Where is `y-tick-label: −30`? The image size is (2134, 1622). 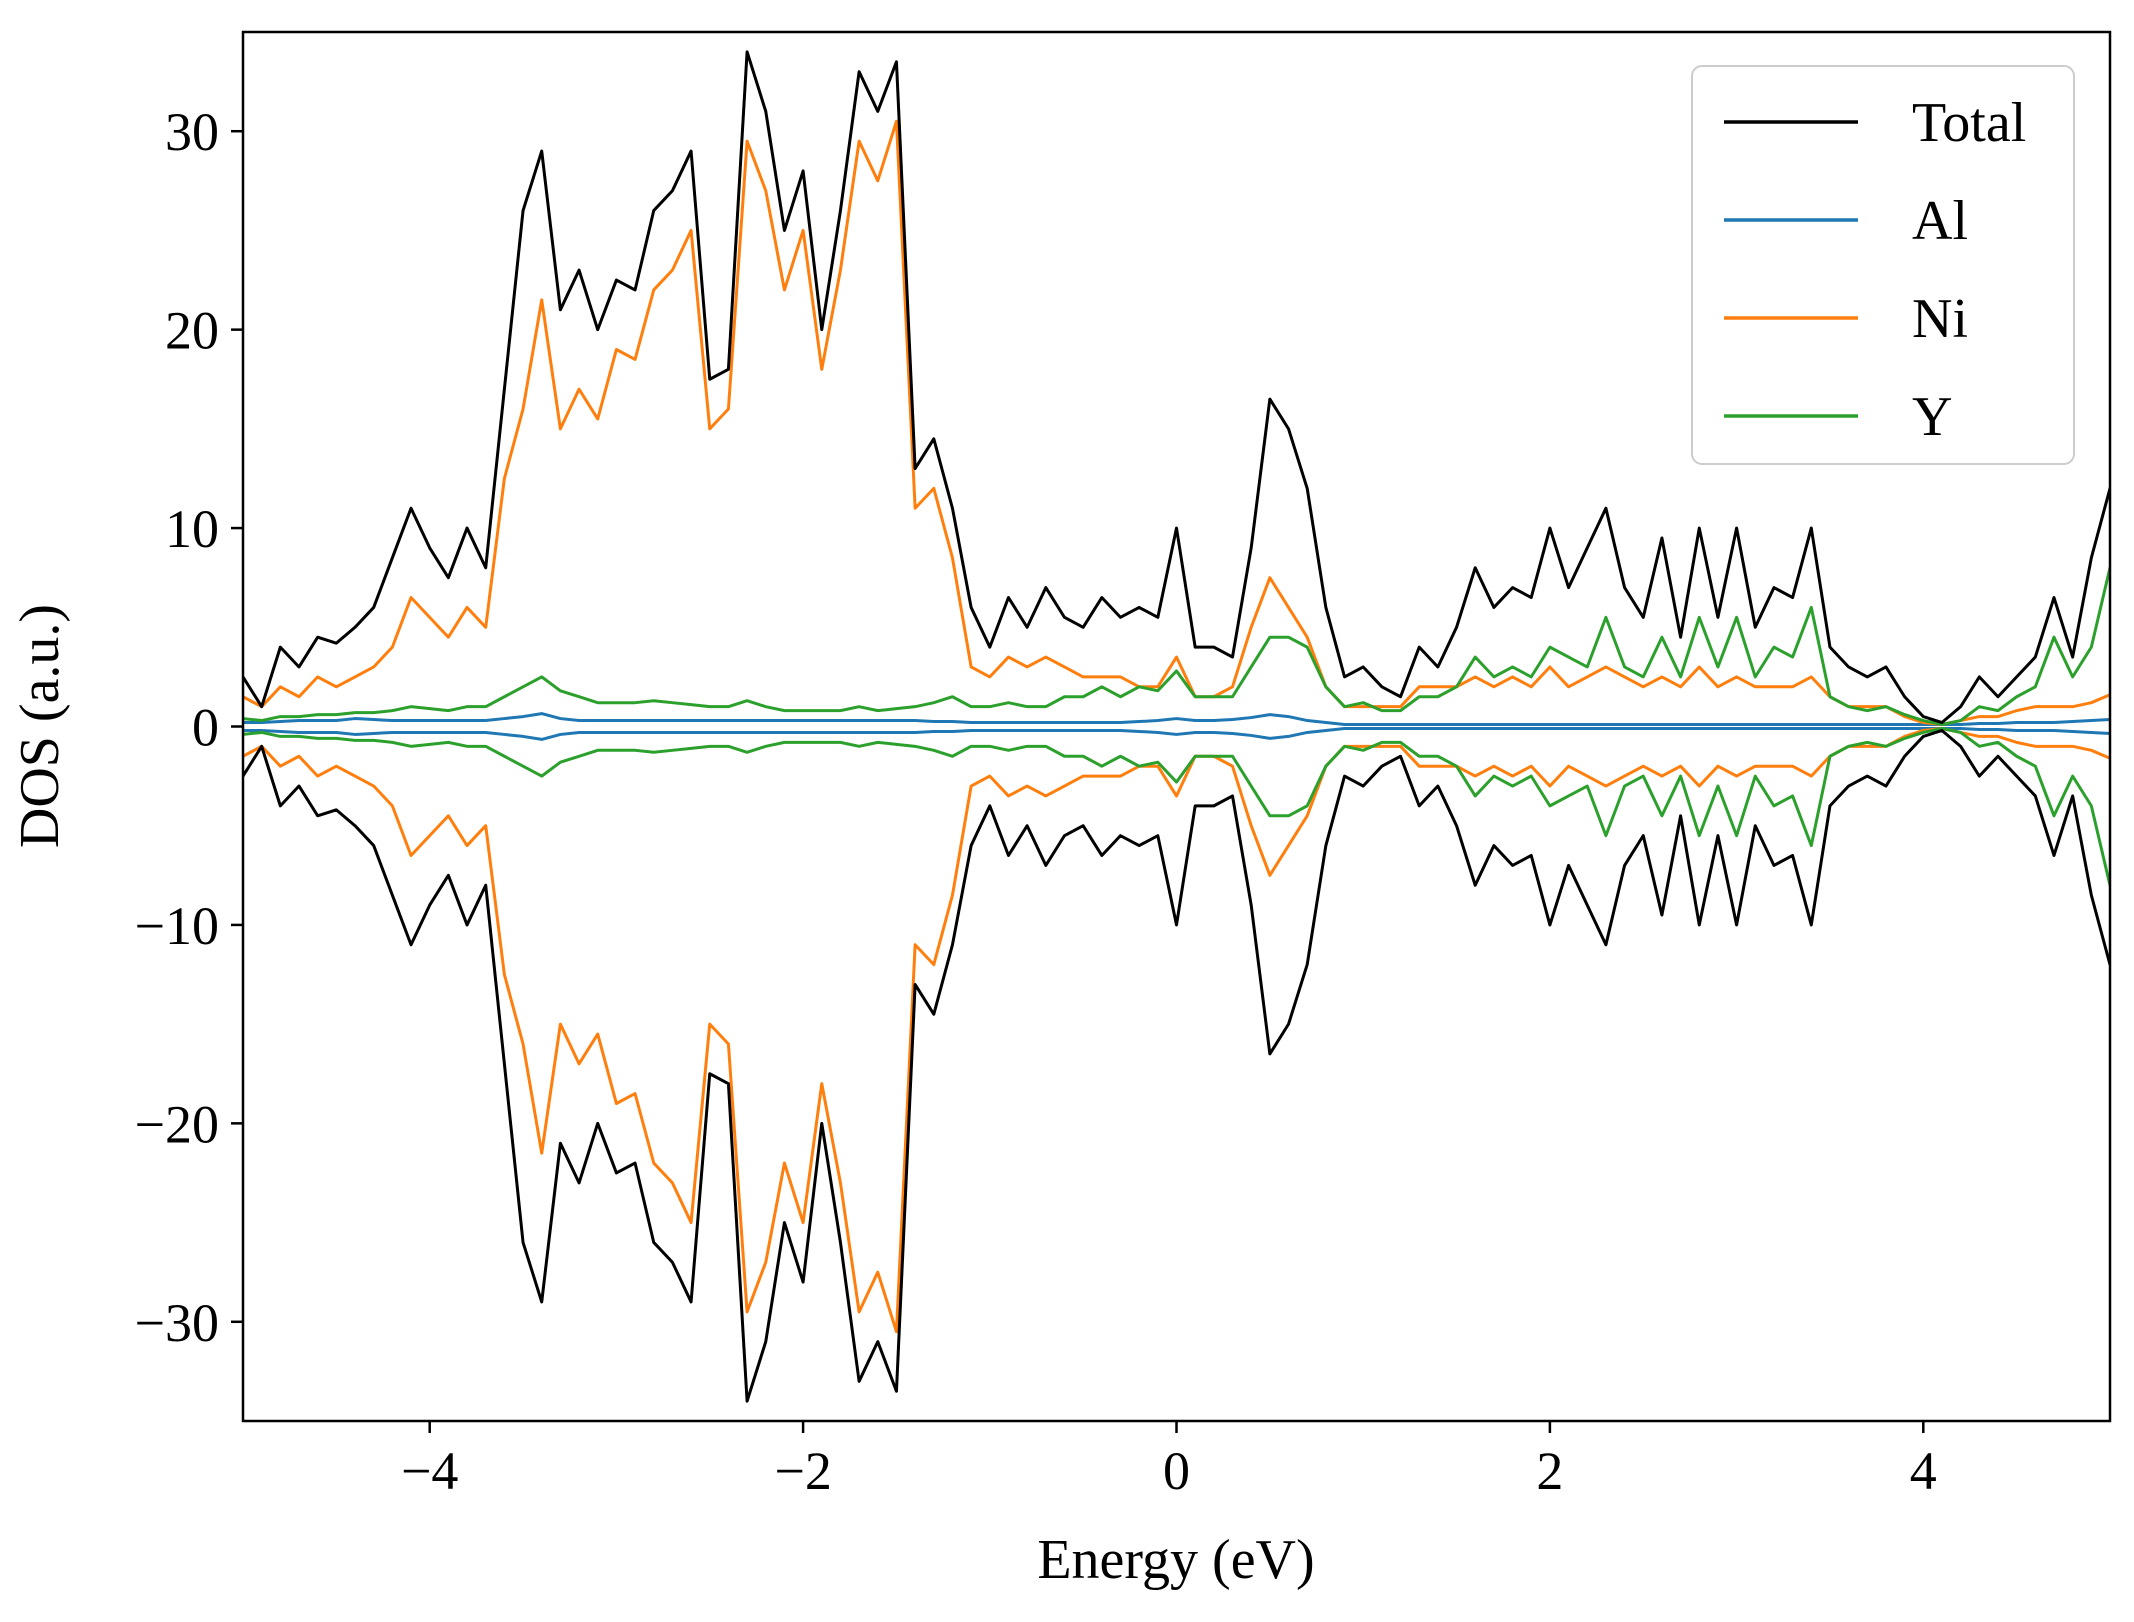
y-tick-label: −30 is located at coordinates (177, 1323).